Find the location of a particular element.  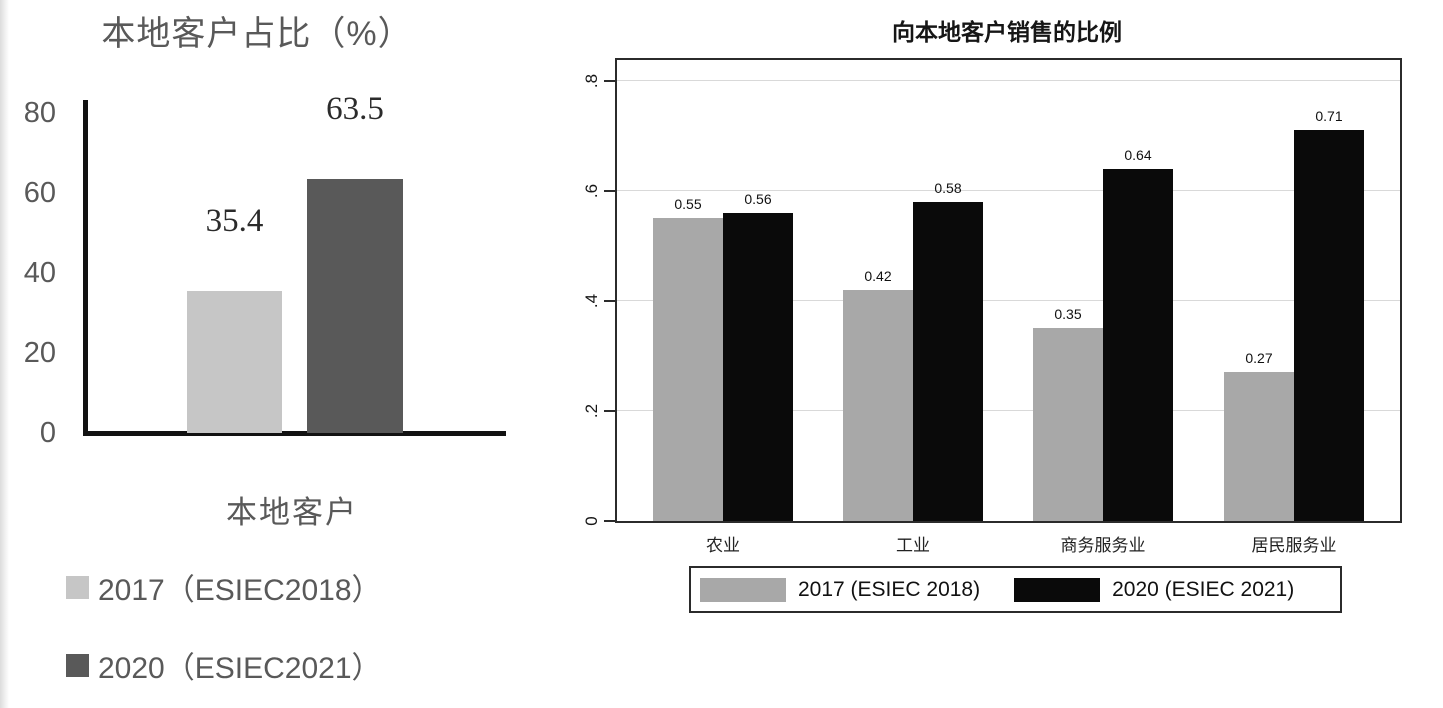

legend-item: 2020（ESIEC2021） is located at coordinates (224, 666).